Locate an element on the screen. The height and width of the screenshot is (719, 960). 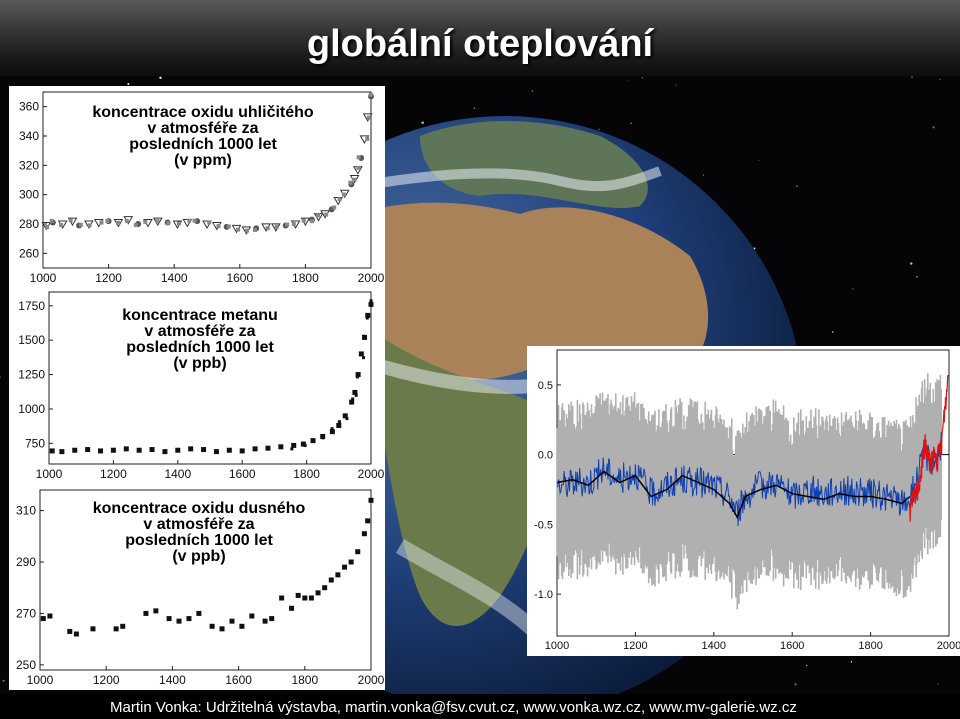
cloud-band is located at coordinates (470, 590).